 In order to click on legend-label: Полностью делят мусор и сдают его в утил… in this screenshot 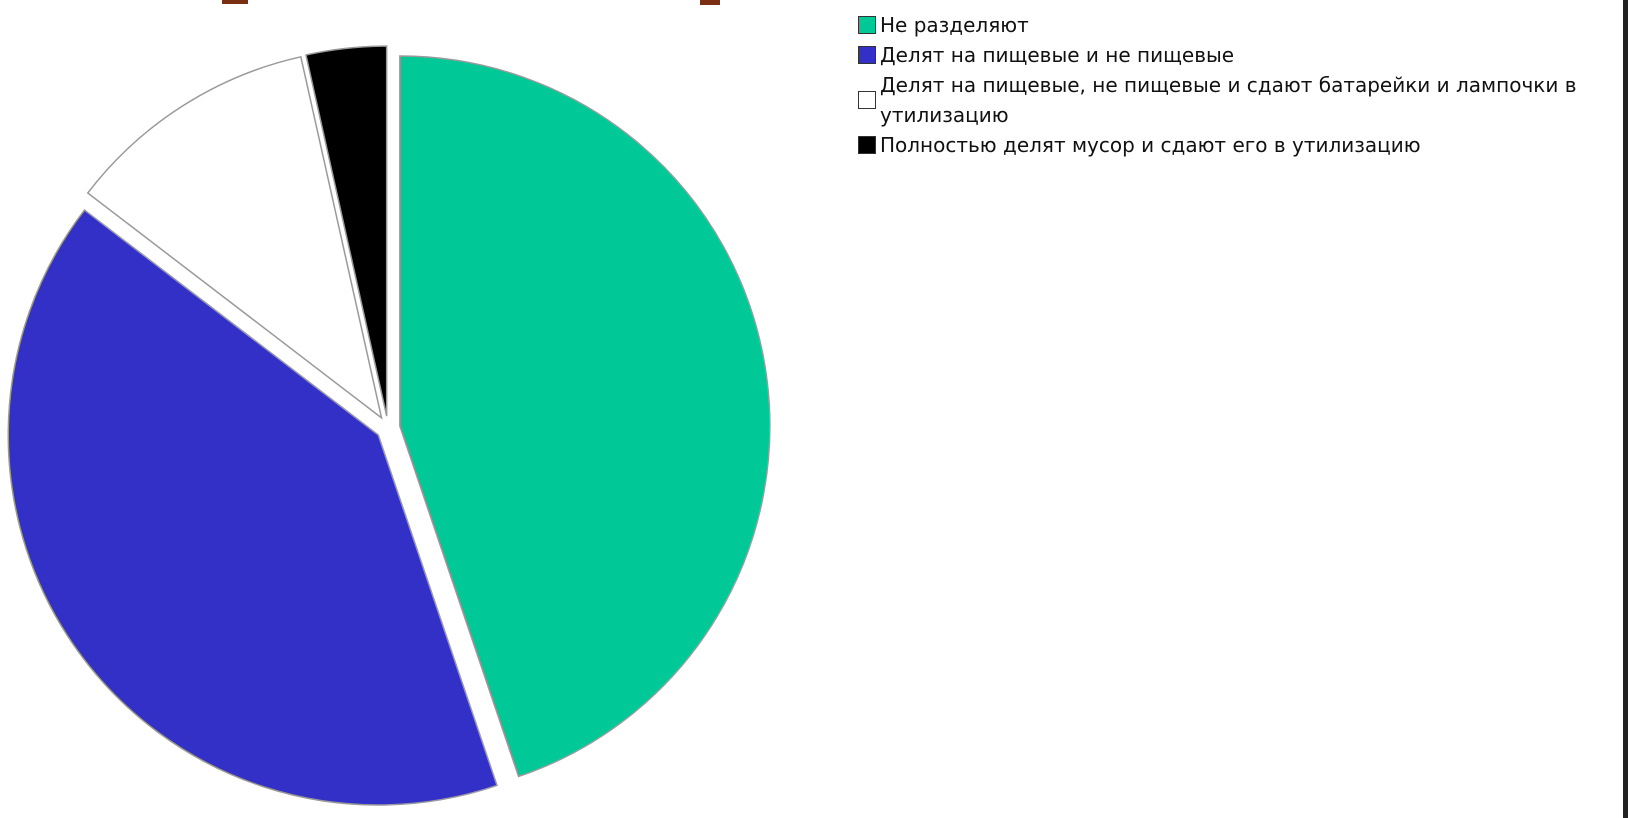, I will do `click(1150, 145)`.